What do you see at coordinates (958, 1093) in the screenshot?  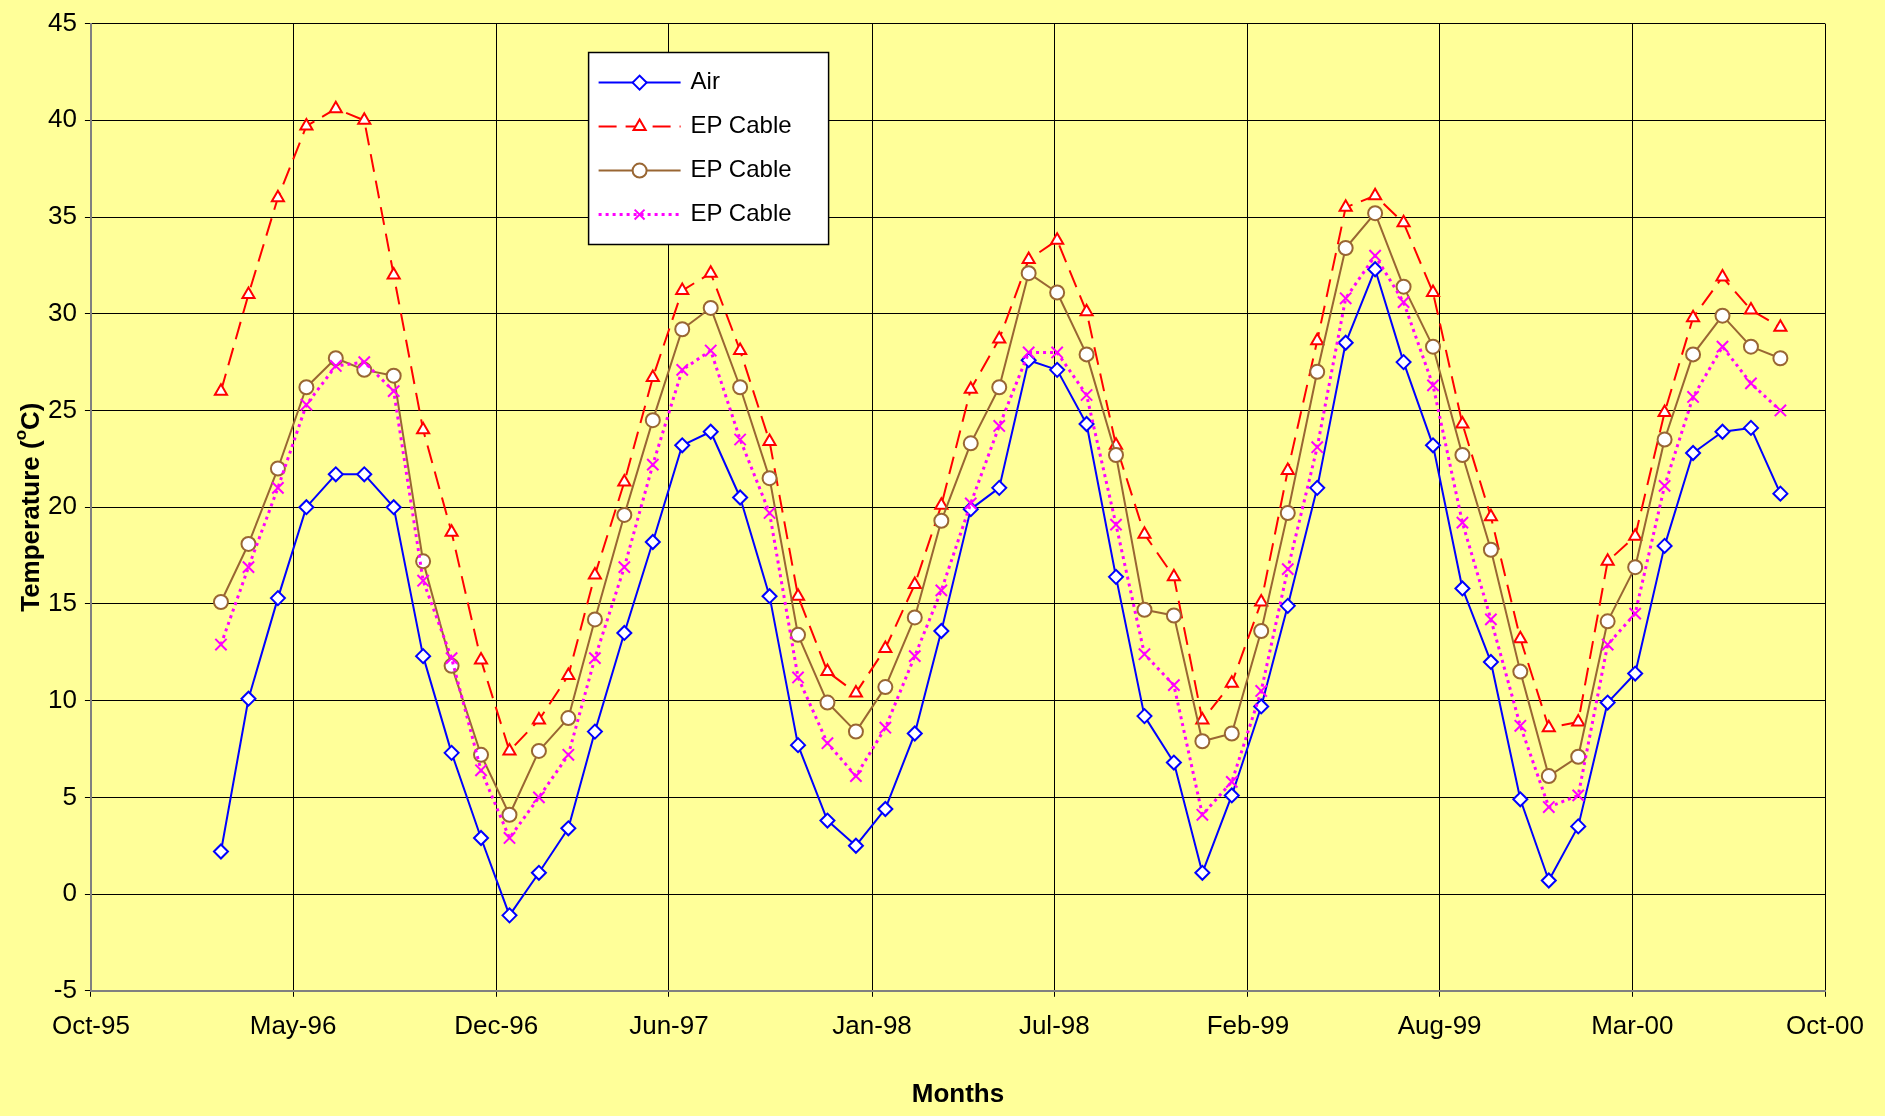 I see `x-axis-title: Months` at bounding box center [958, 1093].